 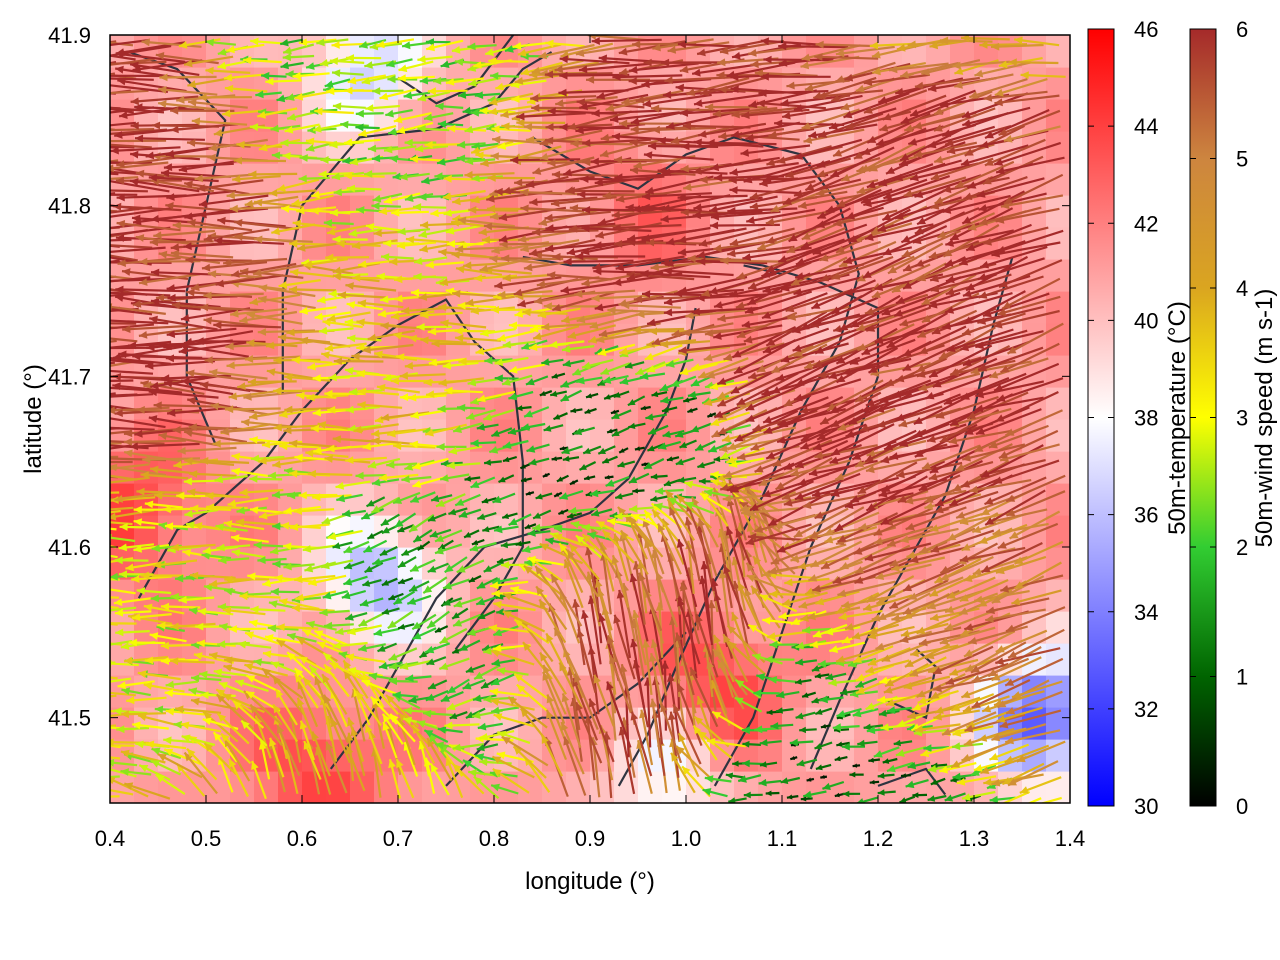 What do you see at coordinates (1242, 29) in the screenshot?
I see `colorbar-tick-label: 6` at bounding box center [1242, 29].